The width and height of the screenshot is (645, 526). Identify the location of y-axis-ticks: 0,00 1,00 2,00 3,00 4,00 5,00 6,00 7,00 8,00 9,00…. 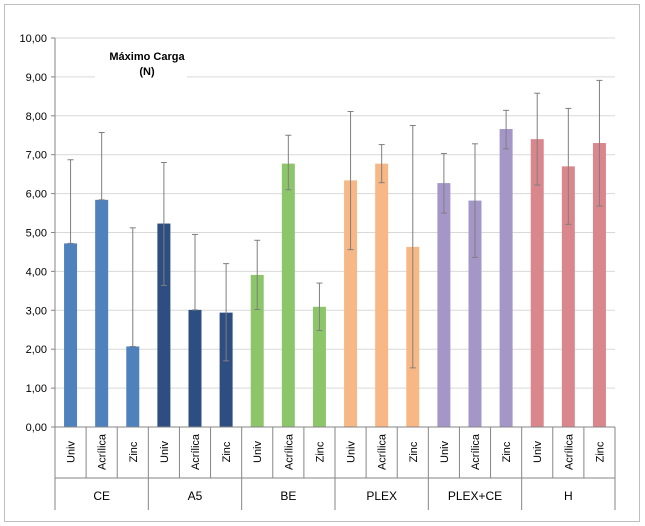
(37, 233).